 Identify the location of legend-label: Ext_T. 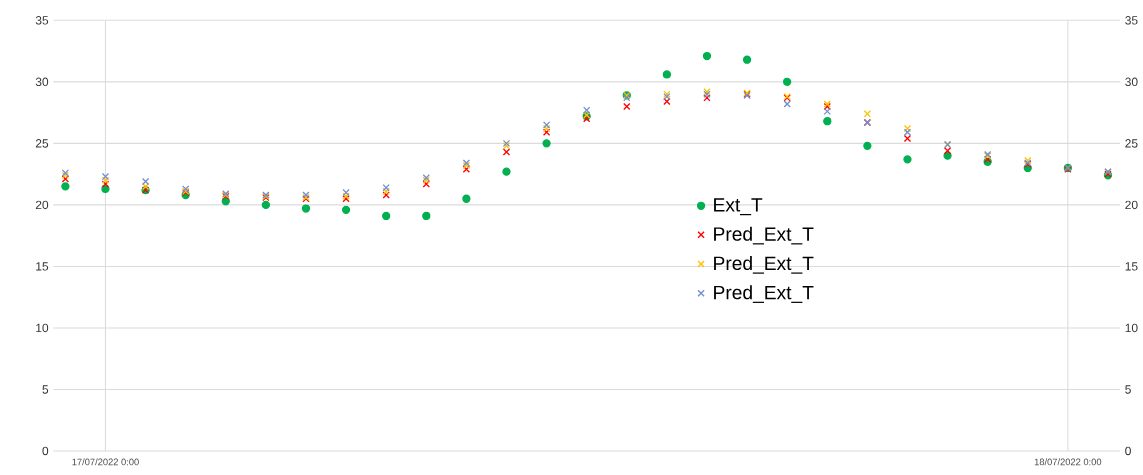
(738, 207).